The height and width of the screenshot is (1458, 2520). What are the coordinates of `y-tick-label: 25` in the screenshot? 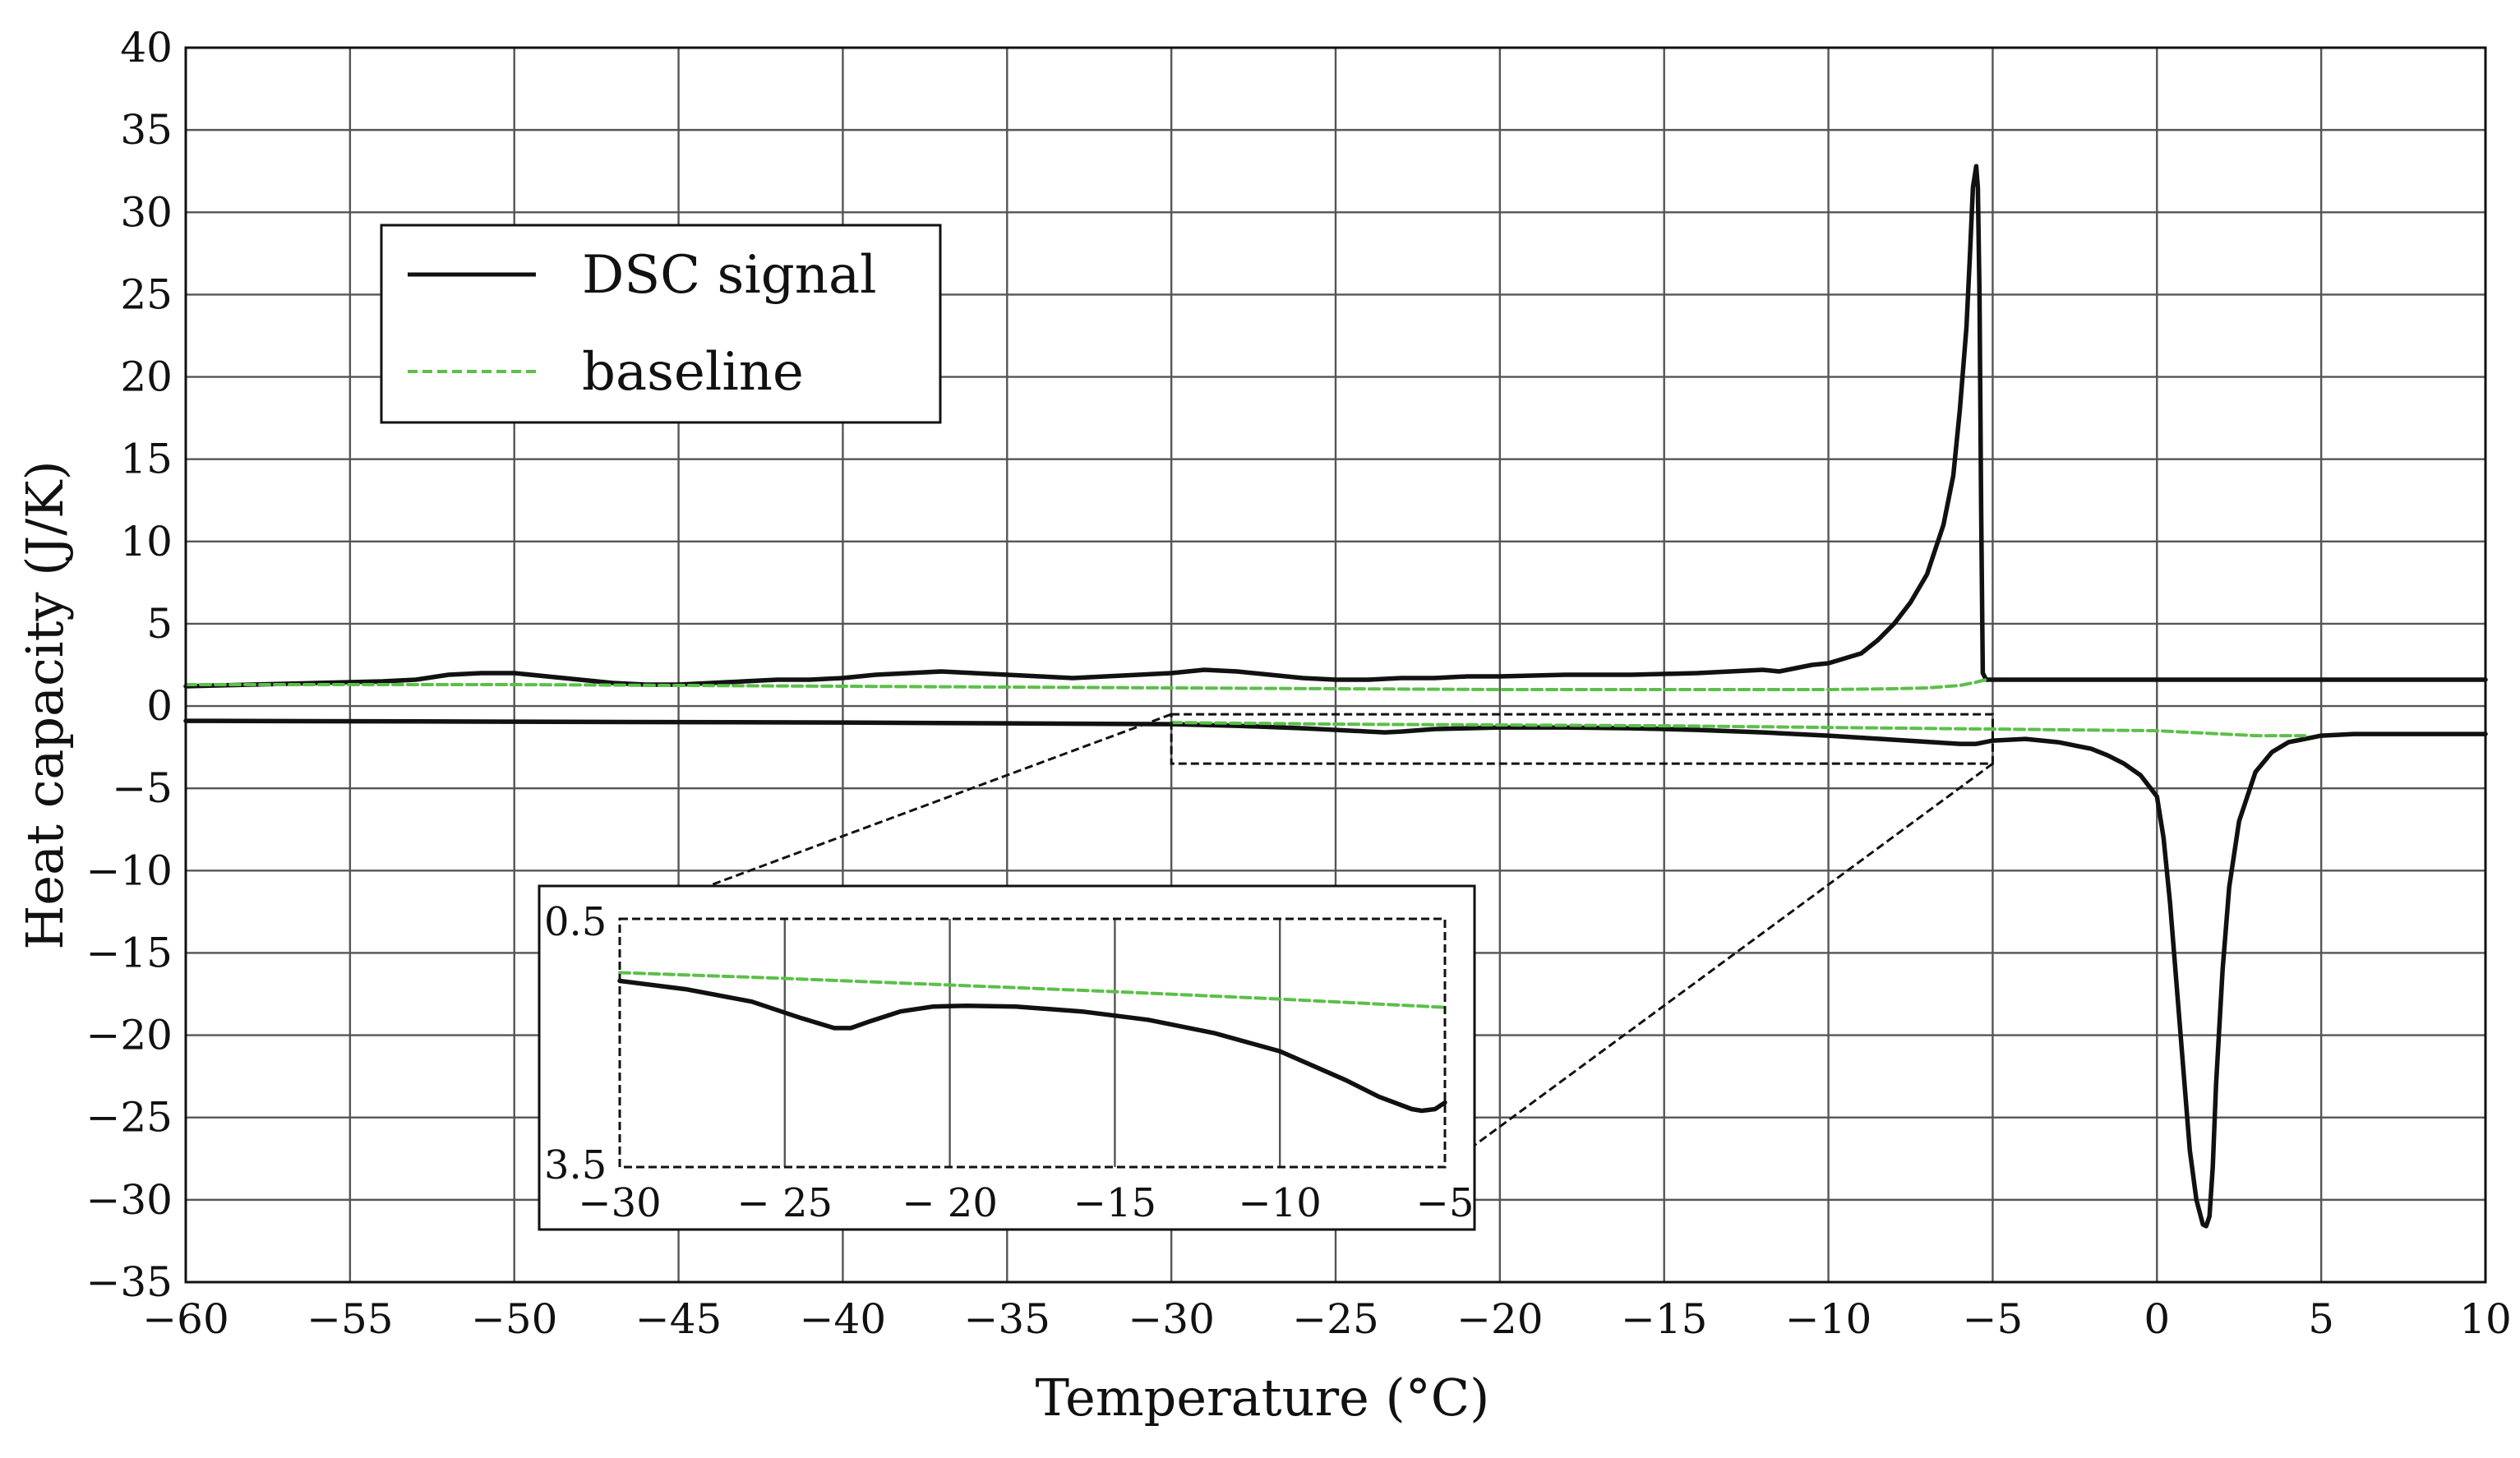 It's located at (146, 294).